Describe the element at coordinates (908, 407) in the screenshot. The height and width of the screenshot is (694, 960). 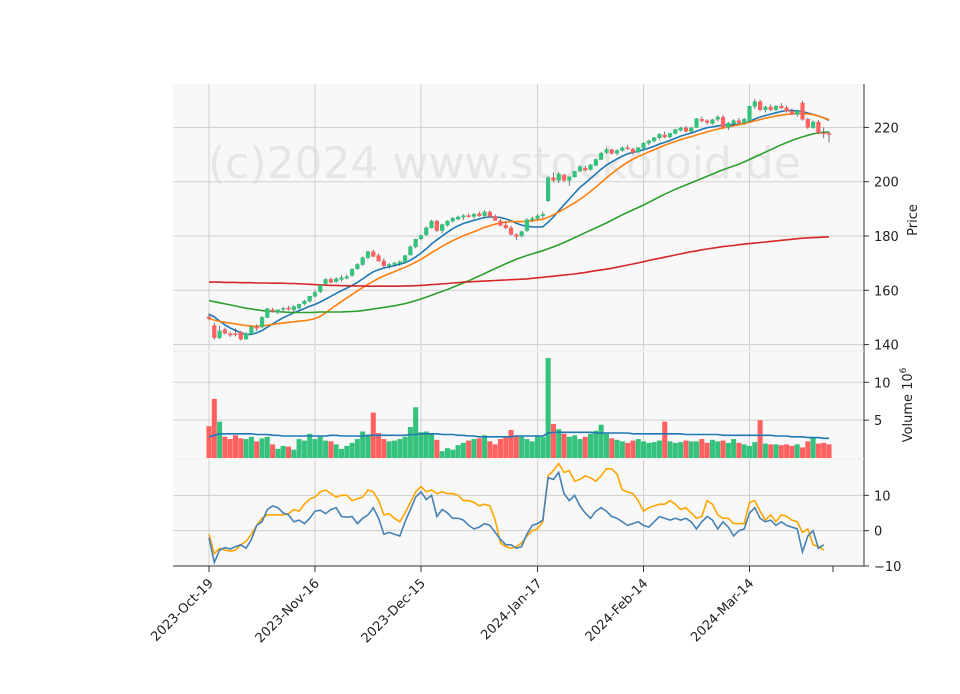
I see `volume-axis-label-text: Volume 10` at that location.